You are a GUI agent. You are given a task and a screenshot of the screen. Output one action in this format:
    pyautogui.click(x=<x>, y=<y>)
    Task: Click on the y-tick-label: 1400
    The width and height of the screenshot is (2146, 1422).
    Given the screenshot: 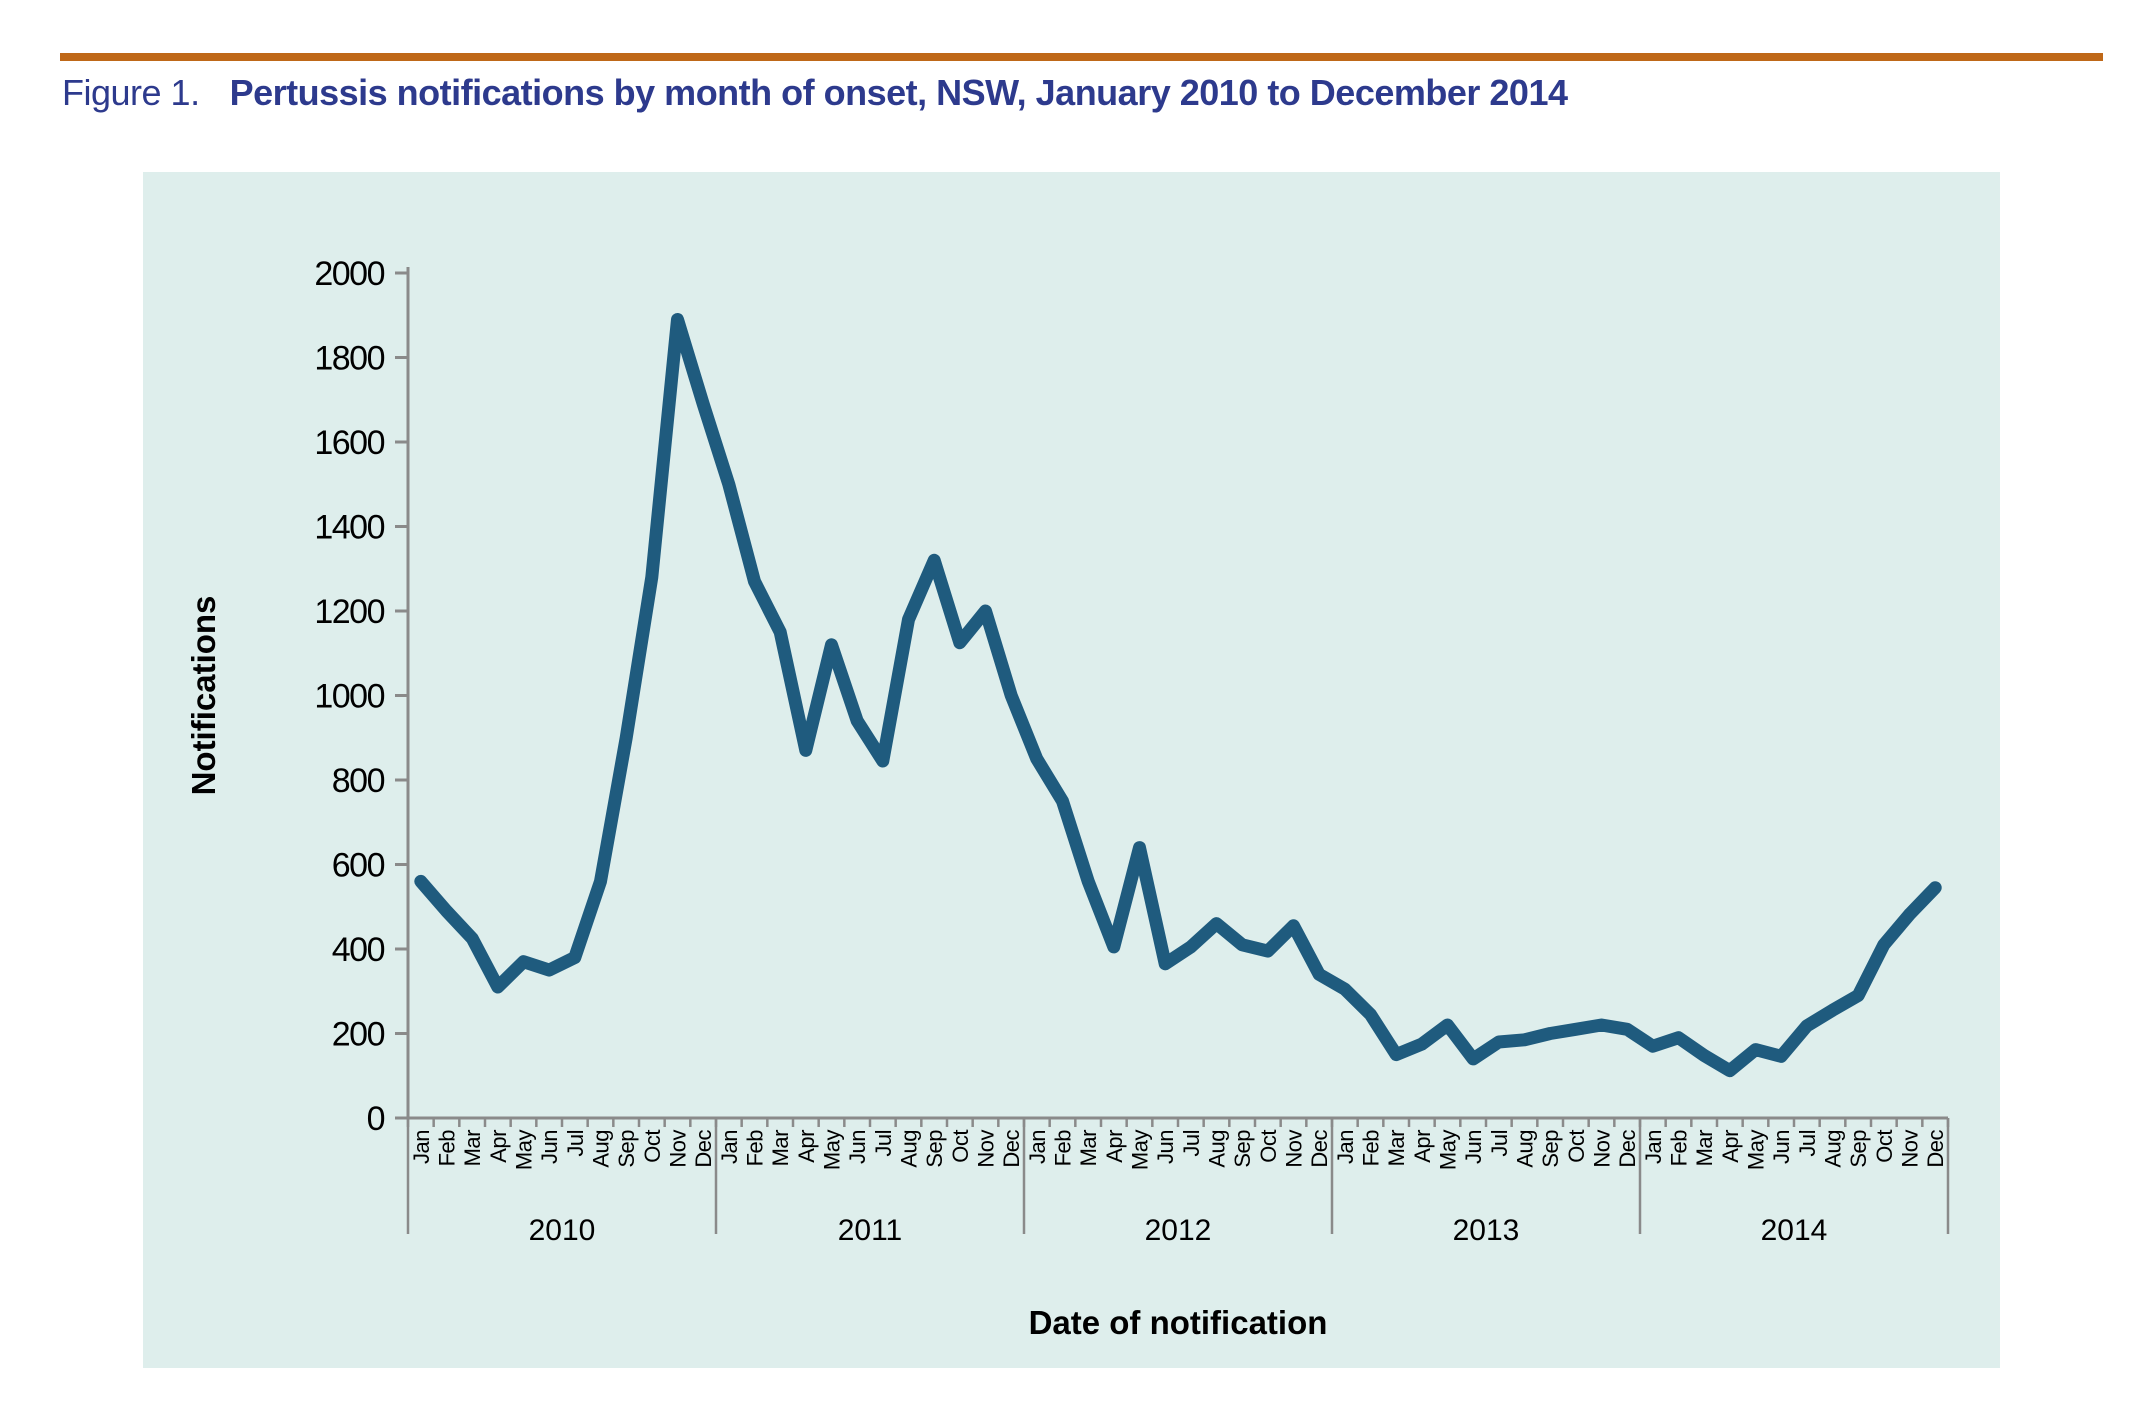 What is the action you would take?
    pyautogui.click(x=349, y=528)
    